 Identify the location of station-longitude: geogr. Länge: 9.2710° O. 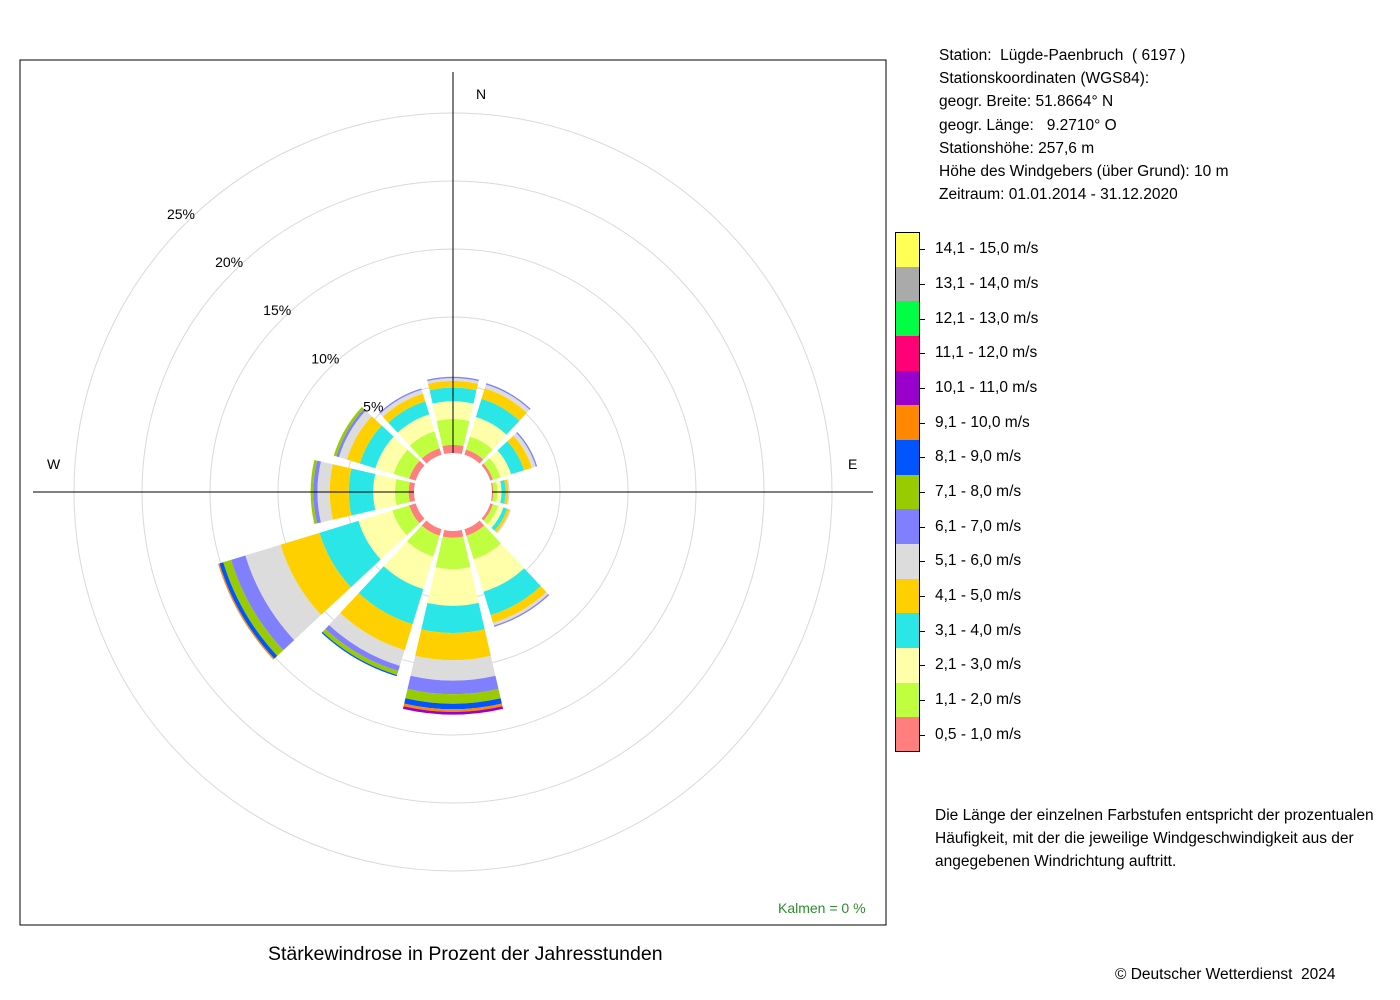
(1028, 125).